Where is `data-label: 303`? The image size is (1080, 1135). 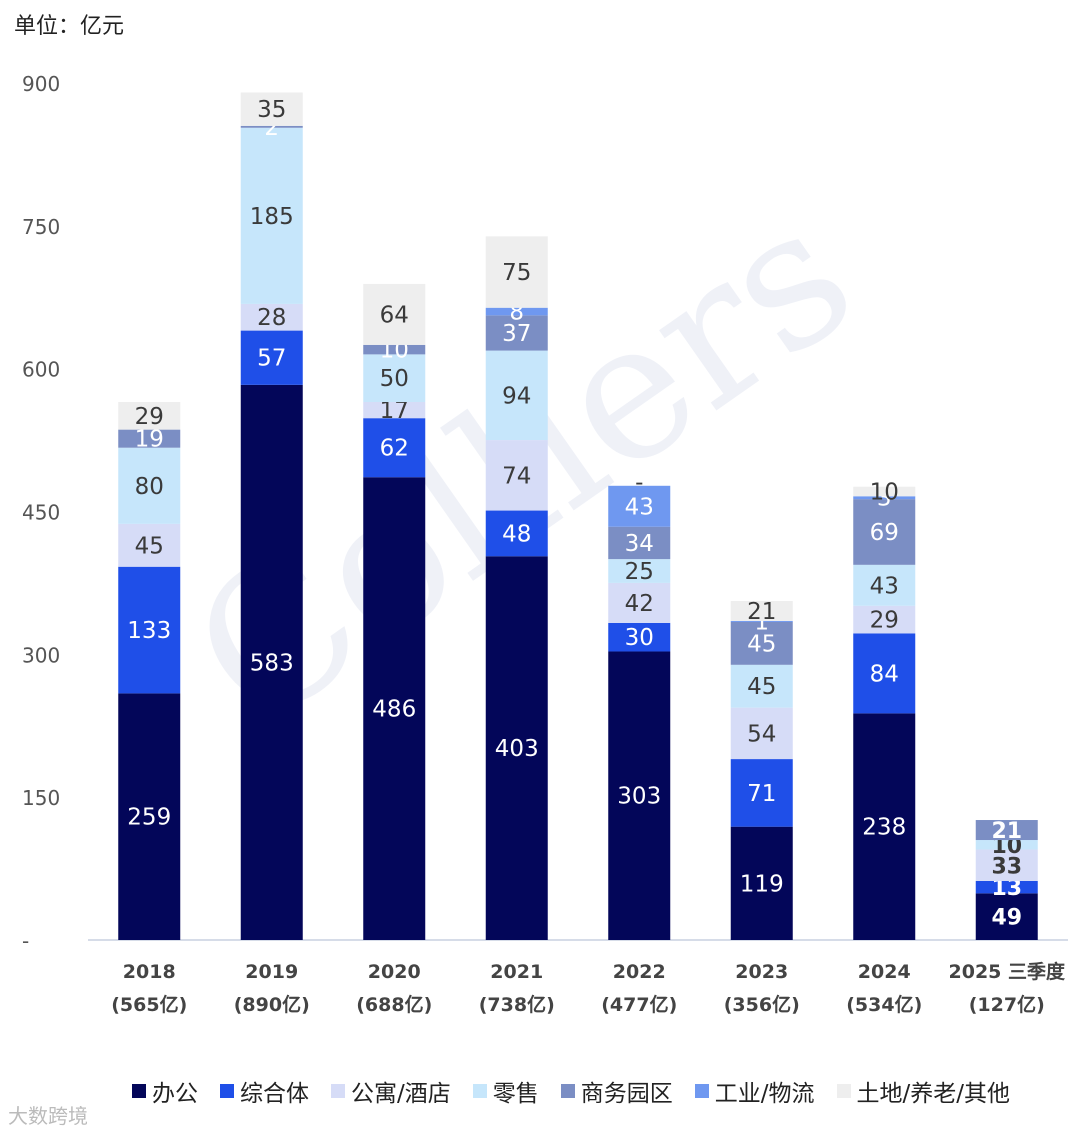
data-label: 303 is located at coordinates (639, 797).